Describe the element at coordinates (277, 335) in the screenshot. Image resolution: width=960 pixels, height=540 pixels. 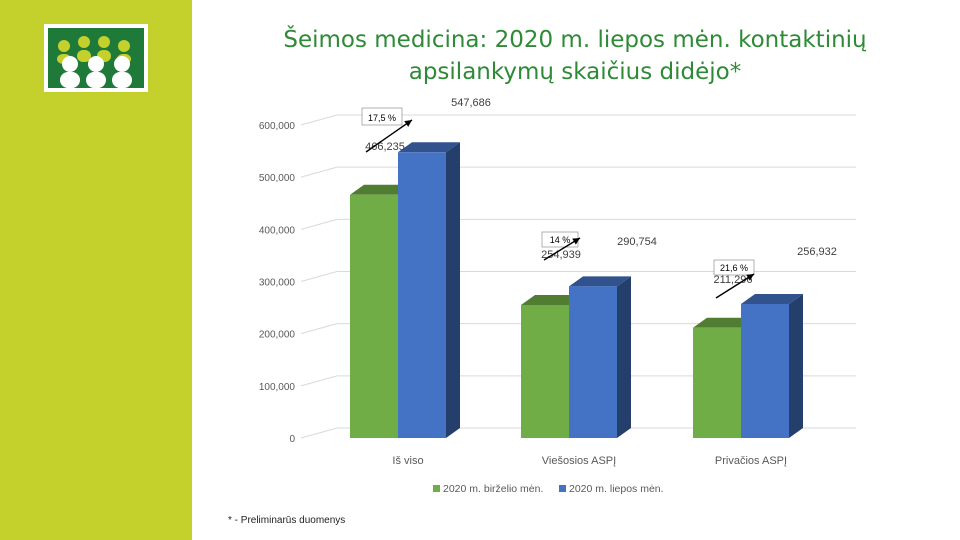
I see `y-tick-label: 200,000` at that location.